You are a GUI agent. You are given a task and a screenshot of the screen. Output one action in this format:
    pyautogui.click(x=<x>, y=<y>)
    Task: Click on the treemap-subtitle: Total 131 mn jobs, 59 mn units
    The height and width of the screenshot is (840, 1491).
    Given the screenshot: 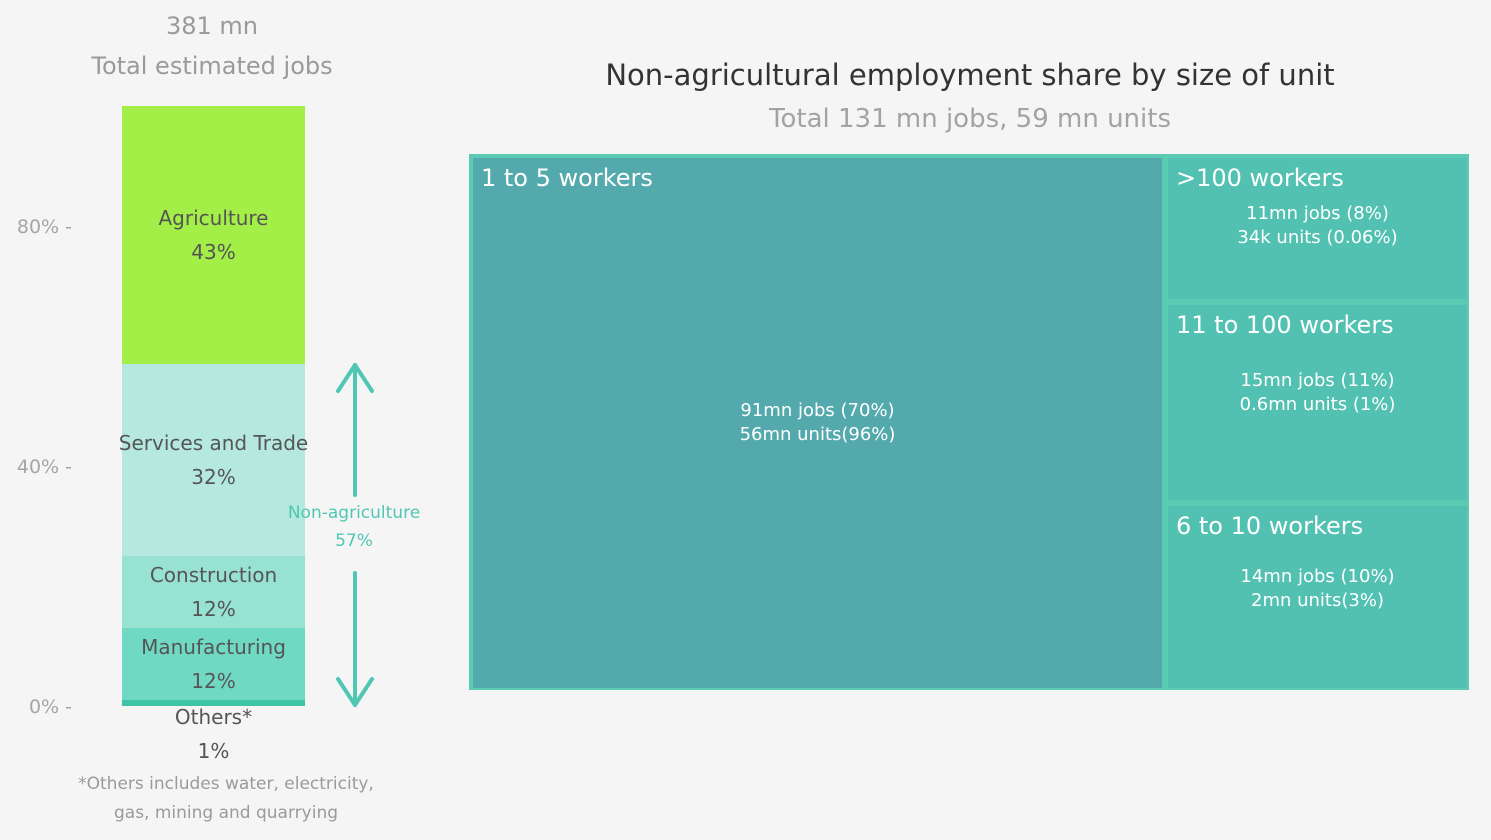 What is the action you would take?
    pyautogui.click(x=970, y=119)
    